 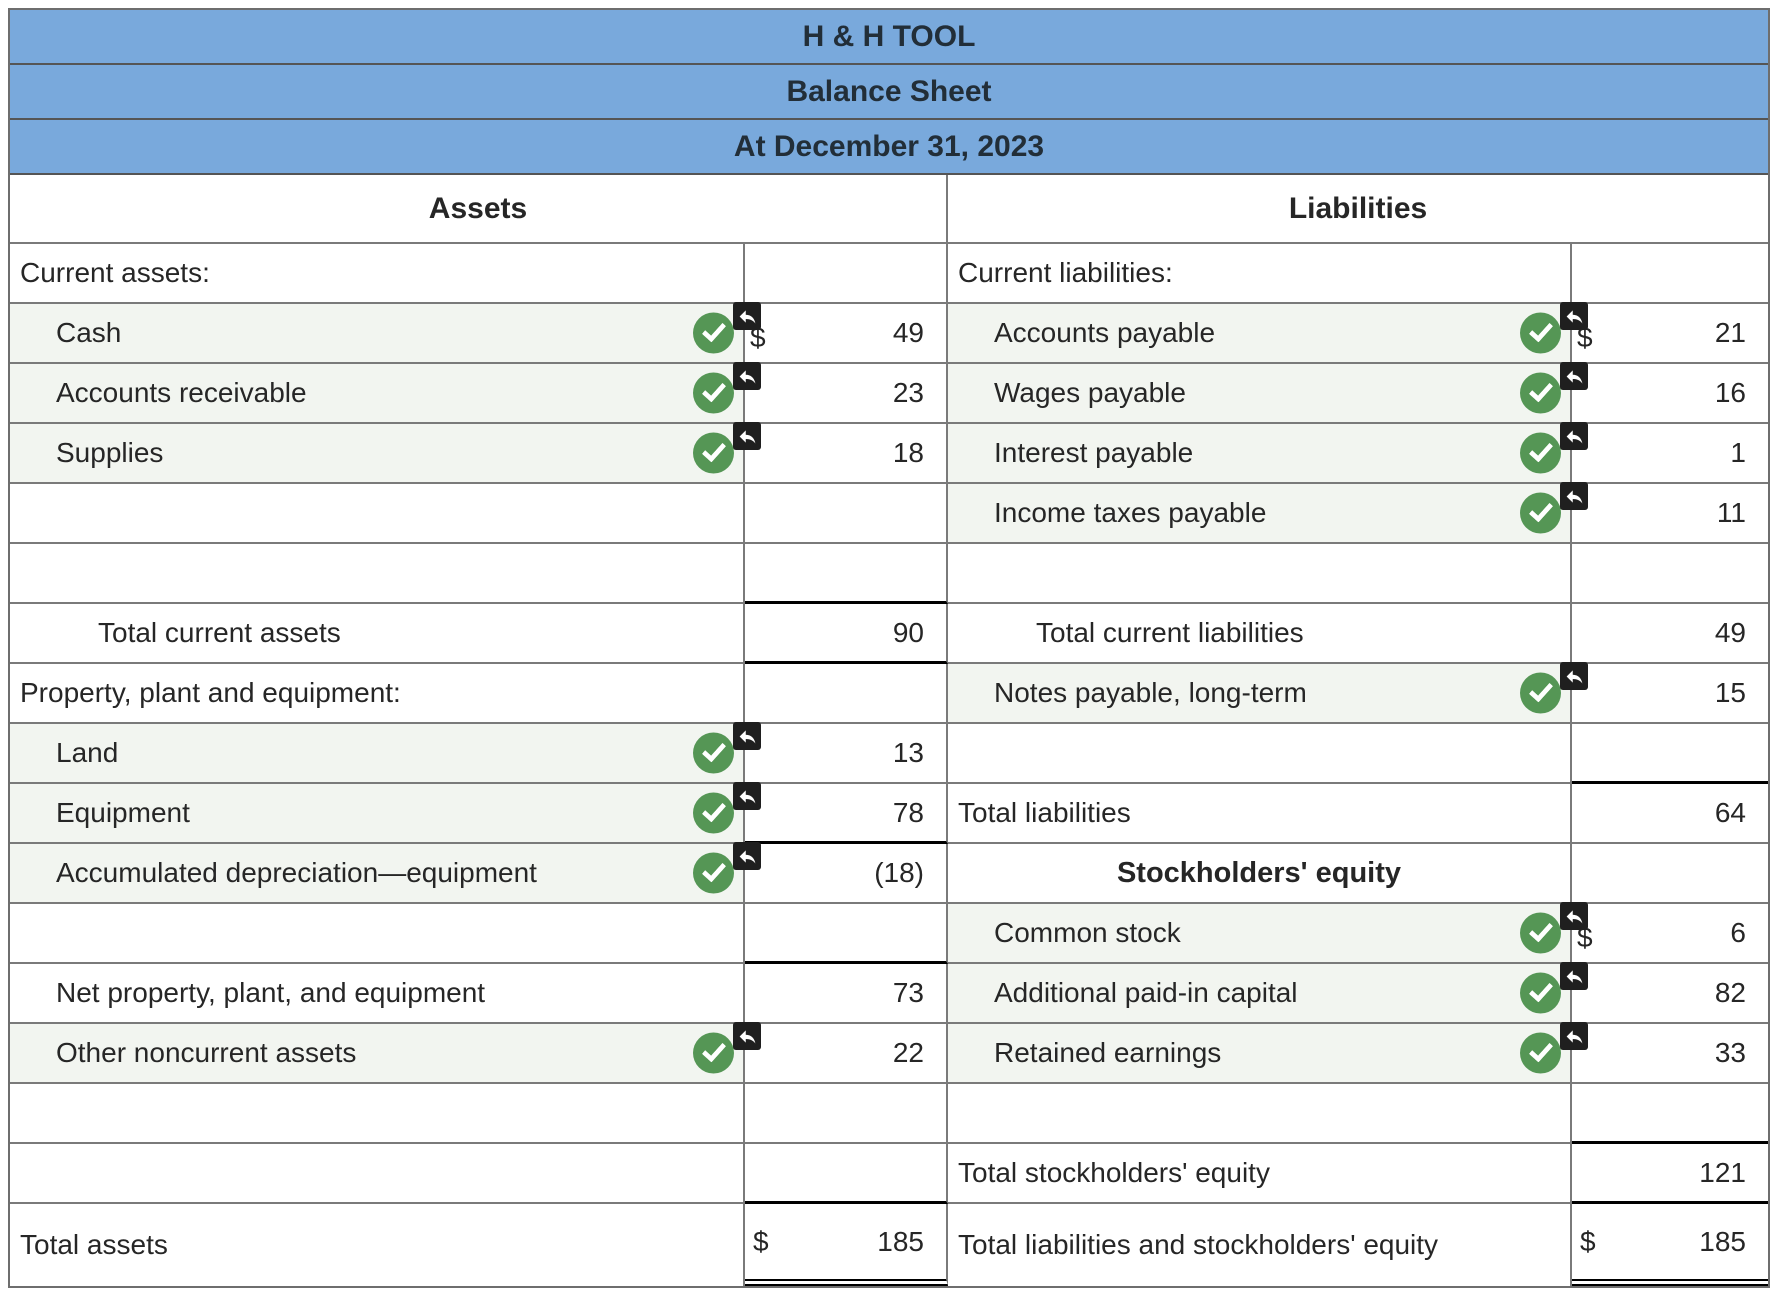 What do you see at coordinates (846, 1245) in the screenshot?
I see `total-assets-value-cell: $185` at bounding box center [846, 1245].